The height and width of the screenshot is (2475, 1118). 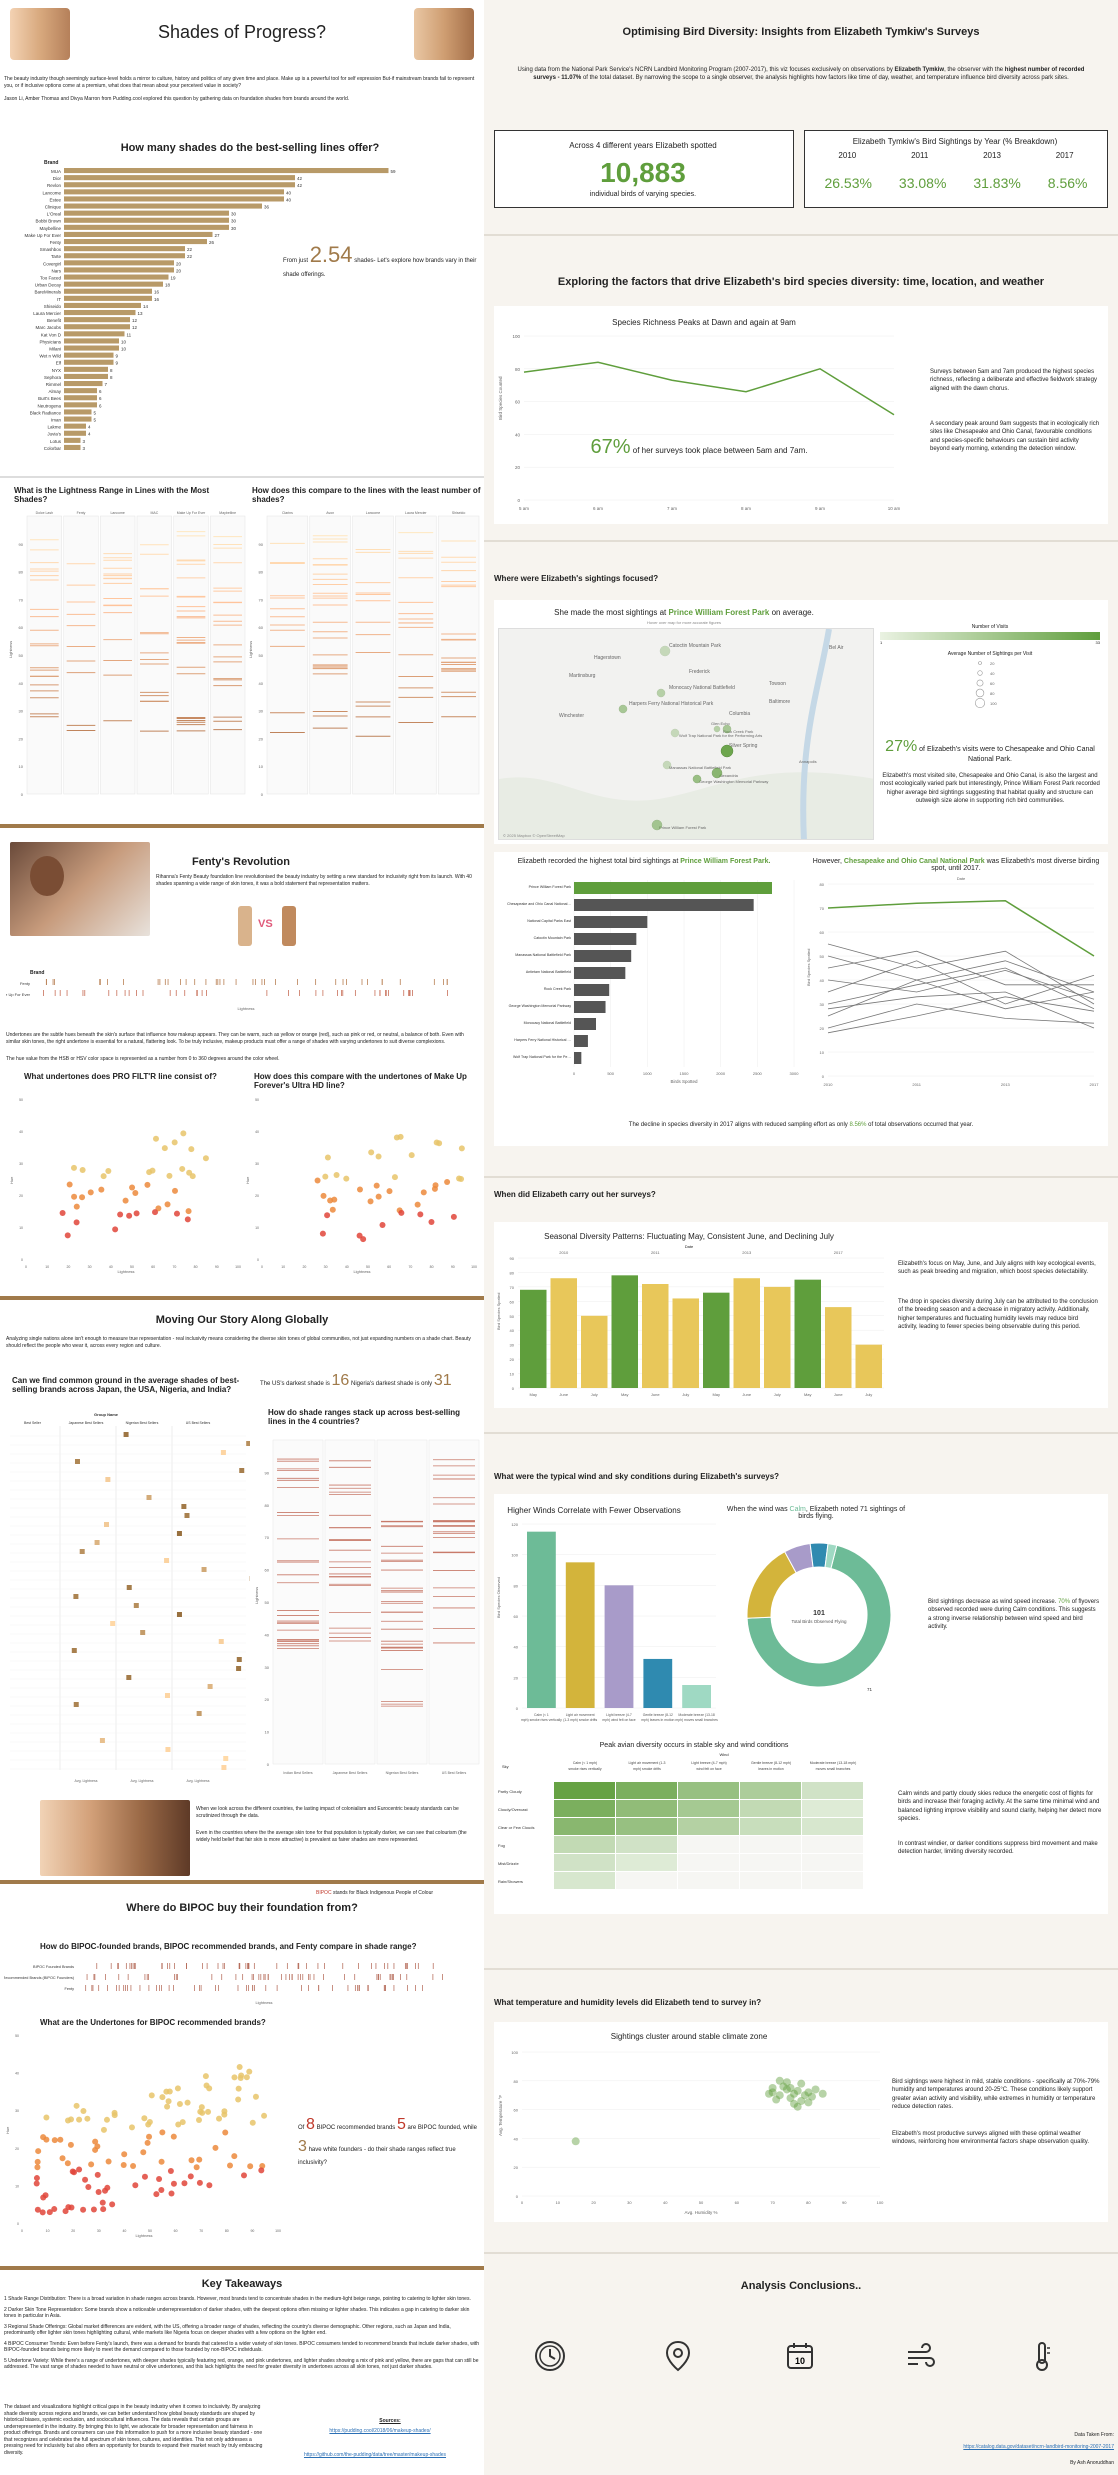 I want to click on heat-row-label: Partly Cloudy, so click(x=510, y=1791).